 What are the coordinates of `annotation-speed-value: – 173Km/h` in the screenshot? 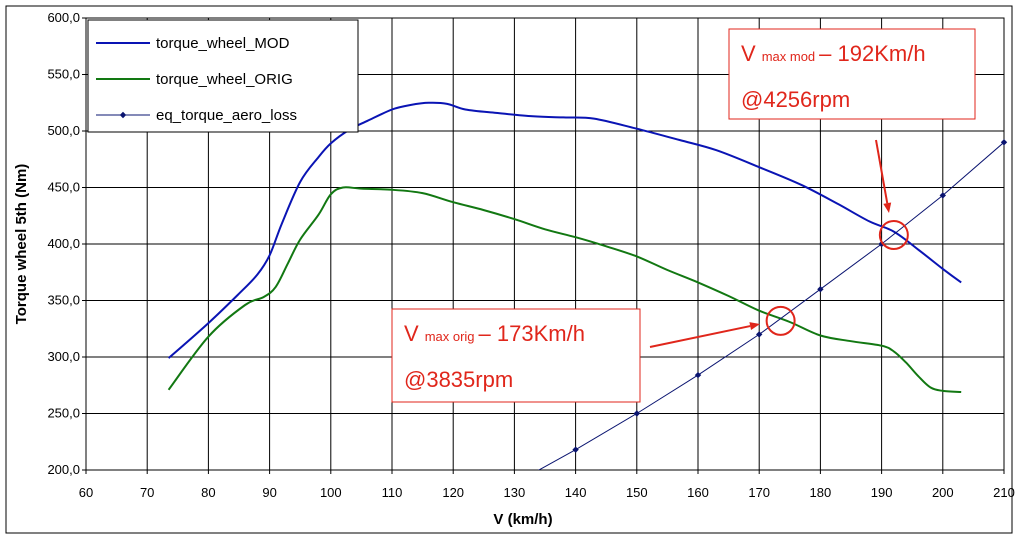 It's located at (532, 333).